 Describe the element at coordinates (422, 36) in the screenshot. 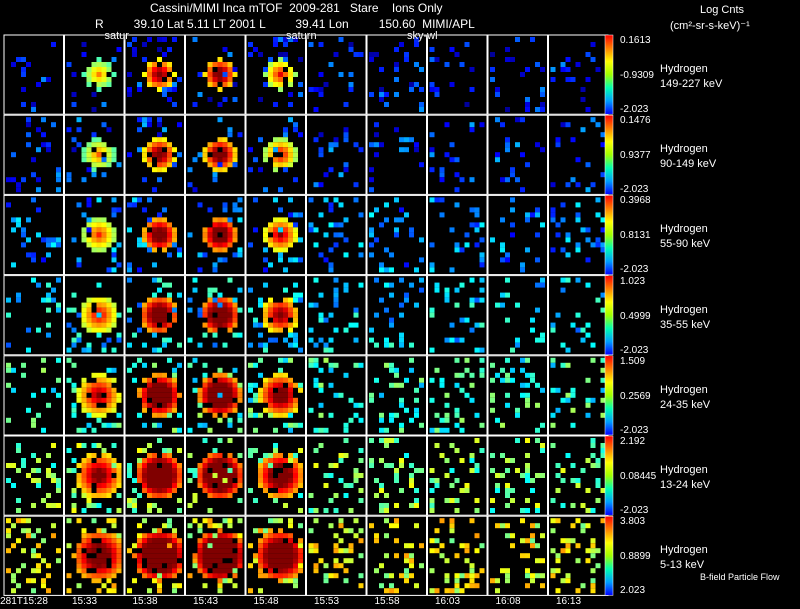

I see `panel-target-label: sky-wl` at that location.